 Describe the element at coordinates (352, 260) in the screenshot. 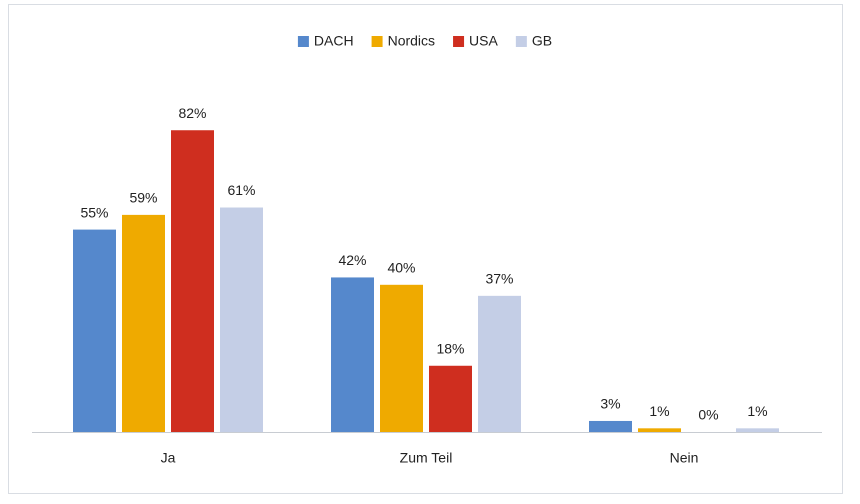

I see `value-label: 42%` at that location.